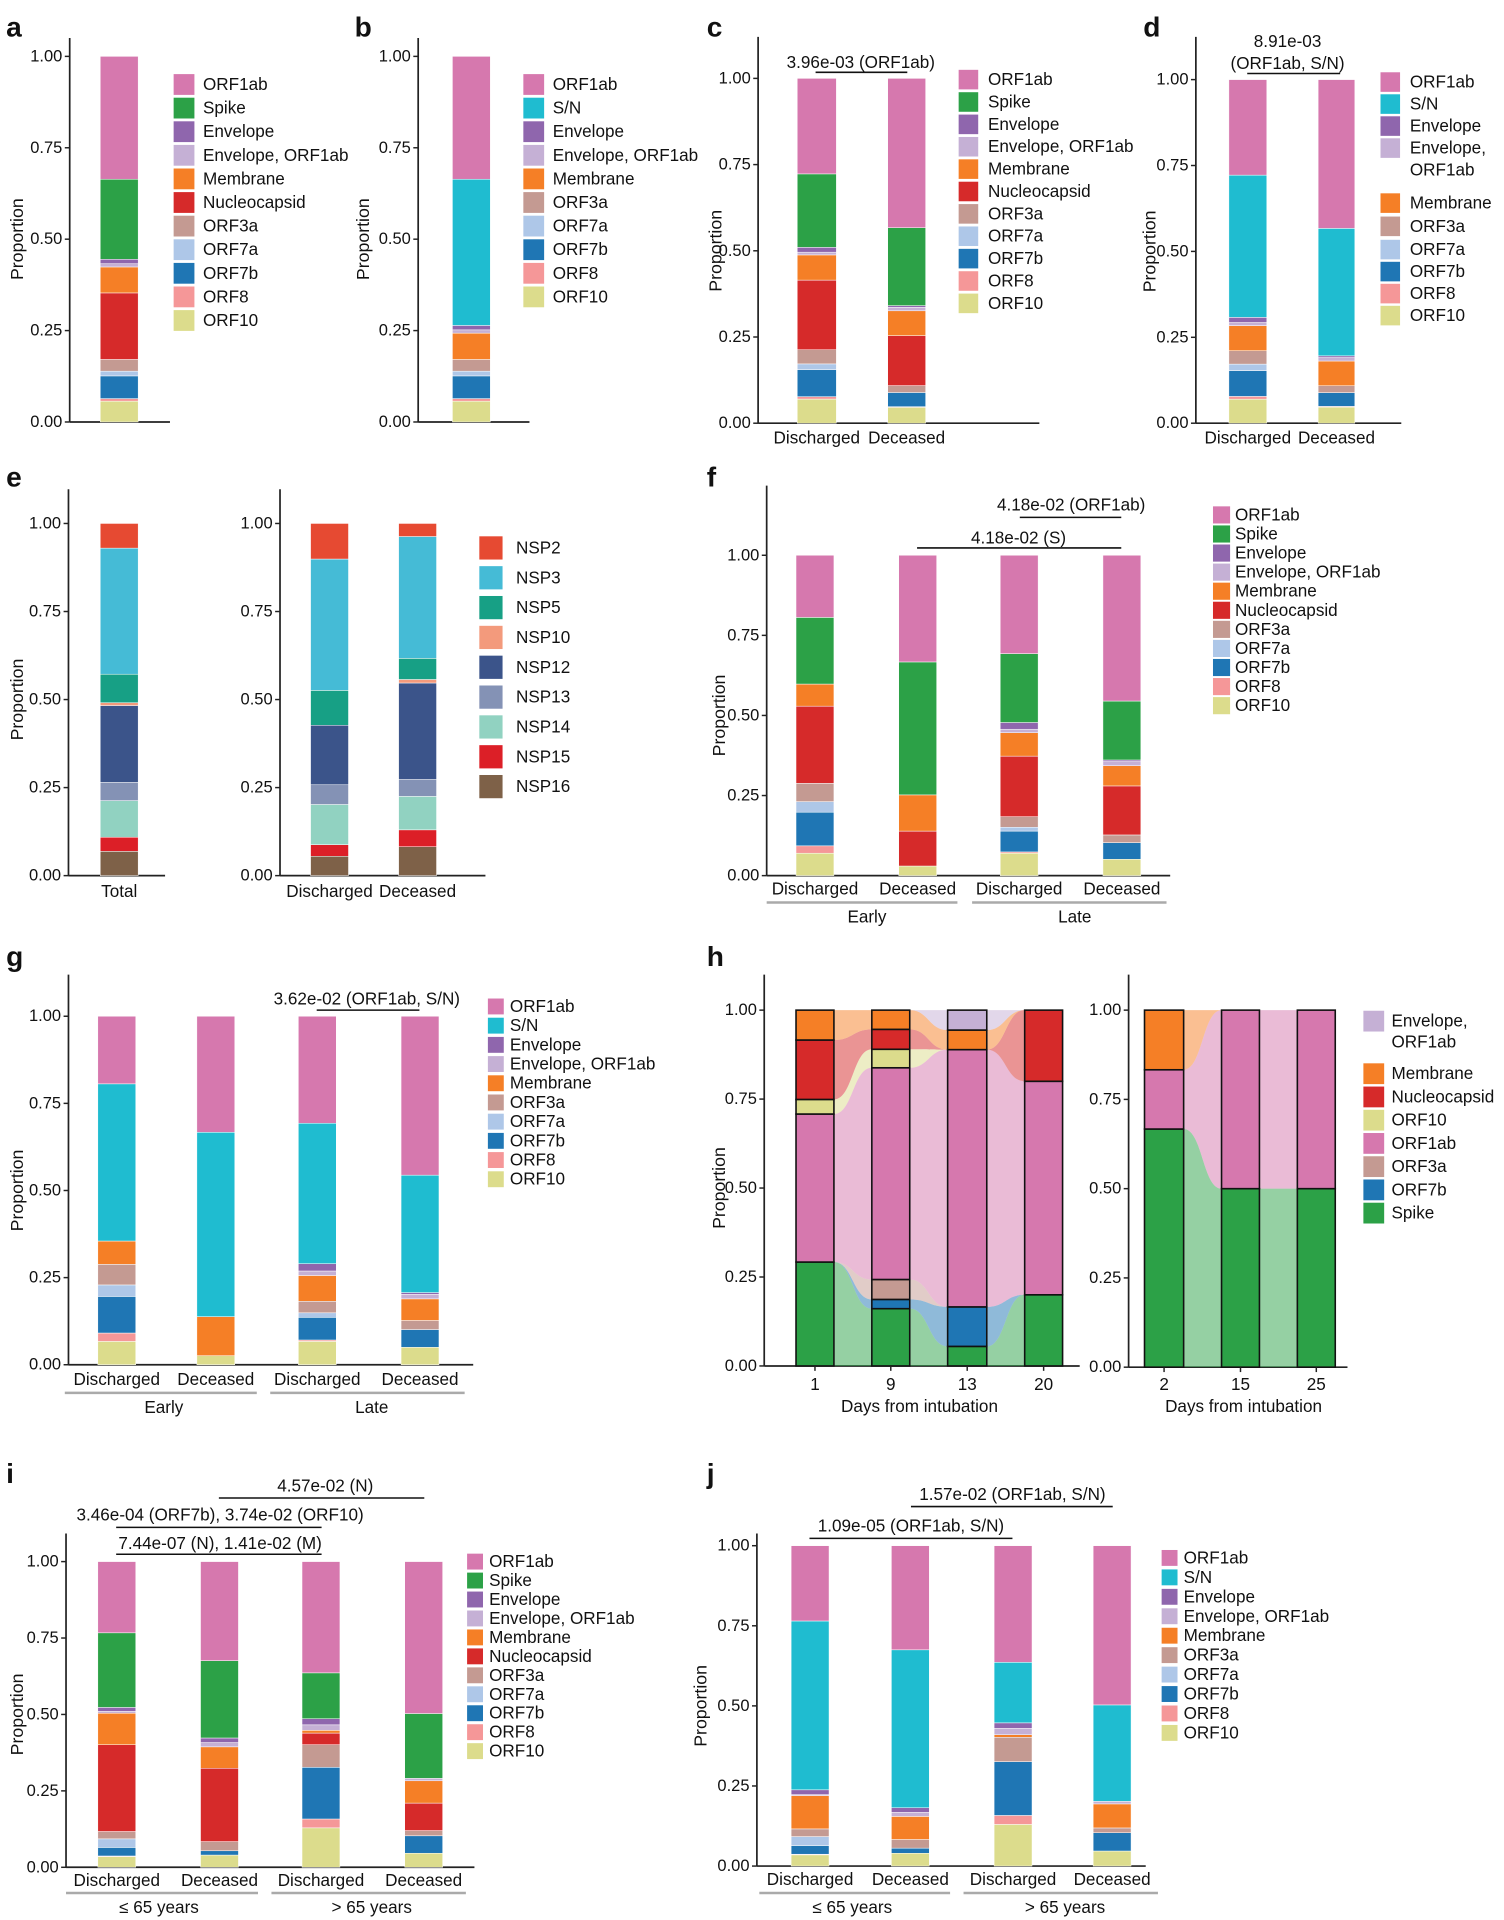 This screenshot has width=1504, height=1920. What do you see at coordinates (1428, 1097) in the screenshot?
I see `legend-item-nucleocapsid: Nucleocapsid` at bounding box center [1428, 1097].